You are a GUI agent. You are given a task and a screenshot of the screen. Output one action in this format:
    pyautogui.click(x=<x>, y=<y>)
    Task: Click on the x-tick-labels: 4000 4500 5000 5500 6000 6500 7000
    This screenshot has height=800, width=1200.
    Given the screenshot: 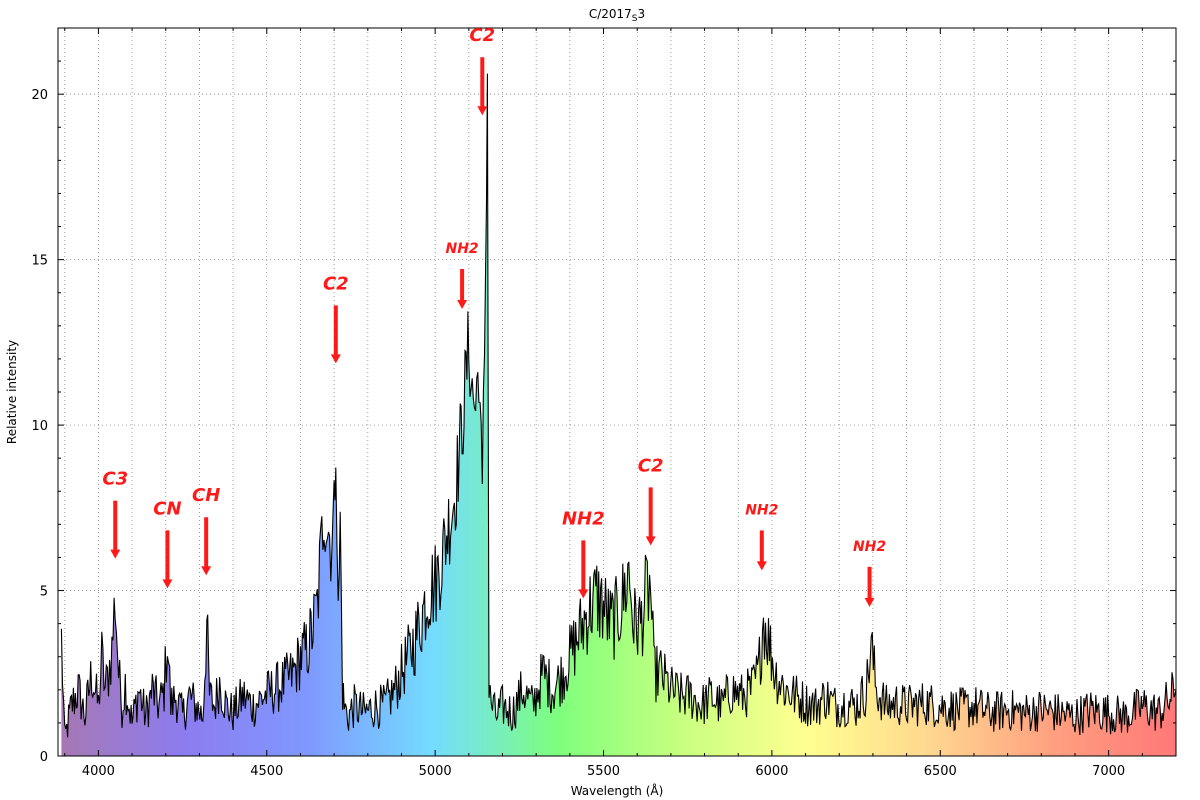 What is the action you would take?
    pyautogui.click(x=603, y=771)
    